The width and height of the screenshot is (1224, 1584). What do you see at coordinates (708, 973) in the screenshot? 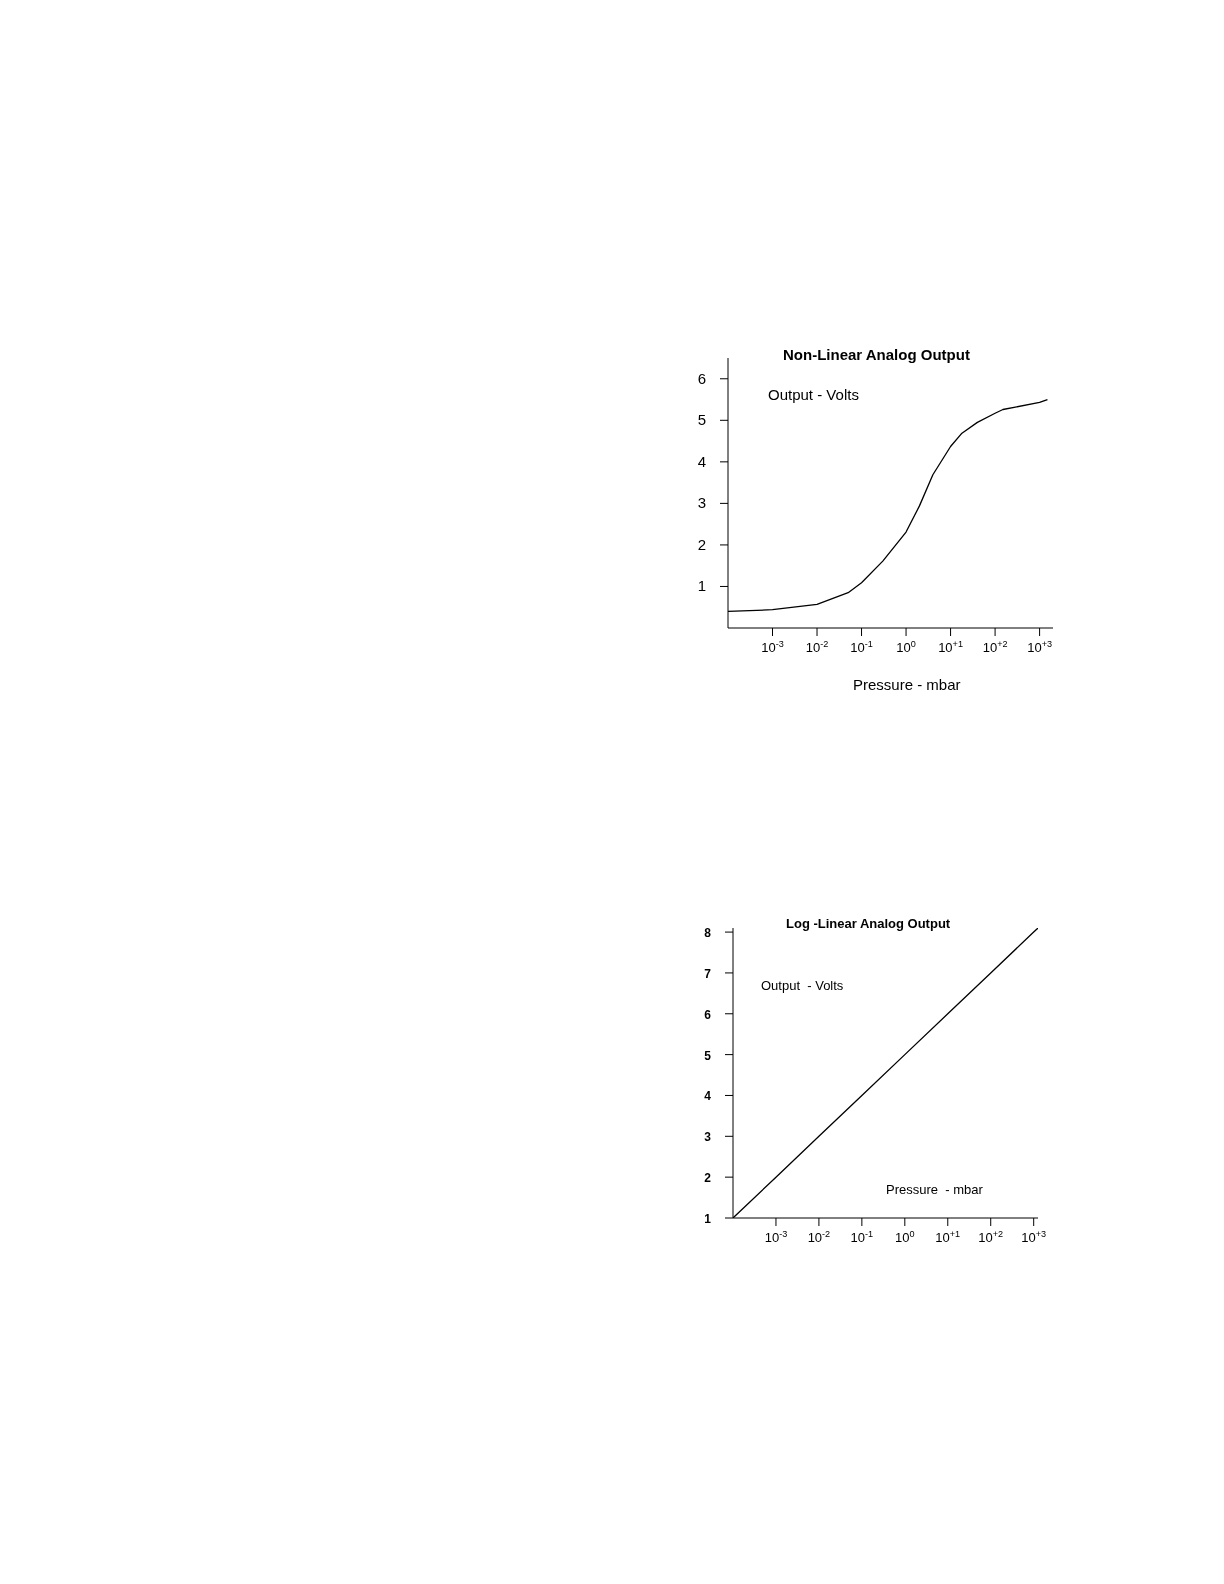
I see `y-tick-label: 7` at bounding box center [708, 973].